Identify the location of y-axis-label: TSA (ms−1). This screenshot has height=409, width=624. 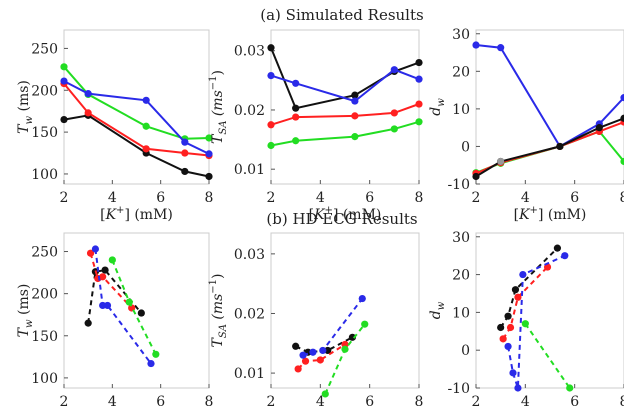
(218, 310).